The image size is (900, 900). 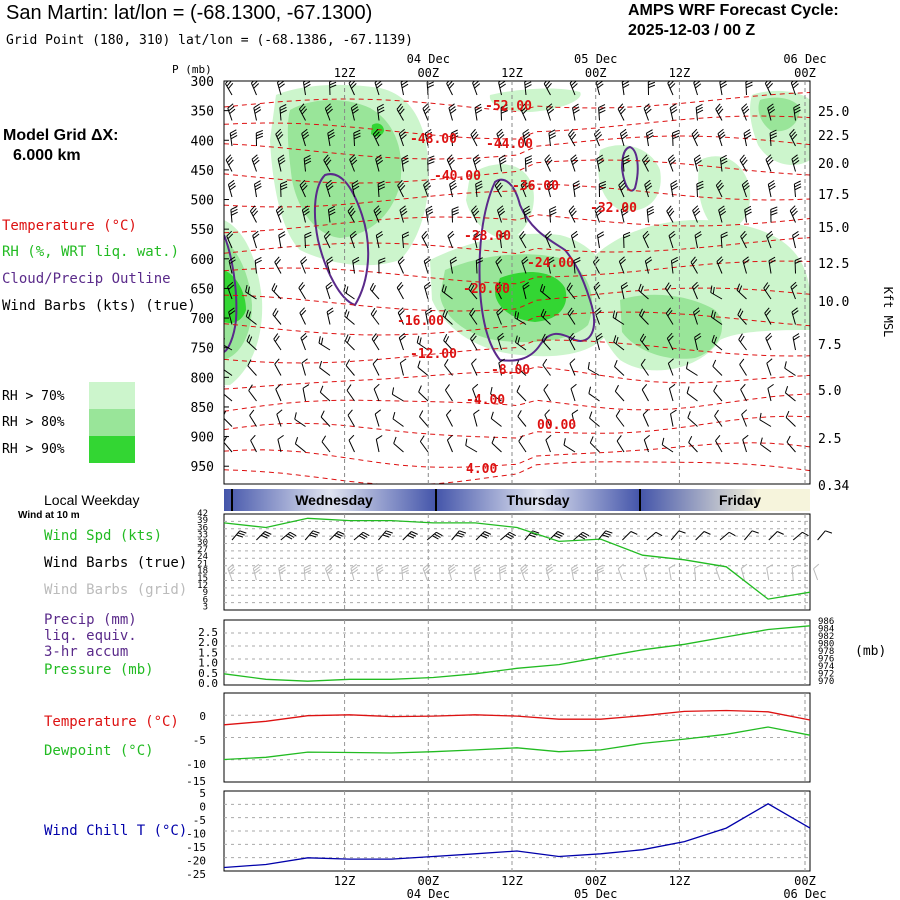 I want to click on day-label-friday: Friday, so click(x=740, y=500).